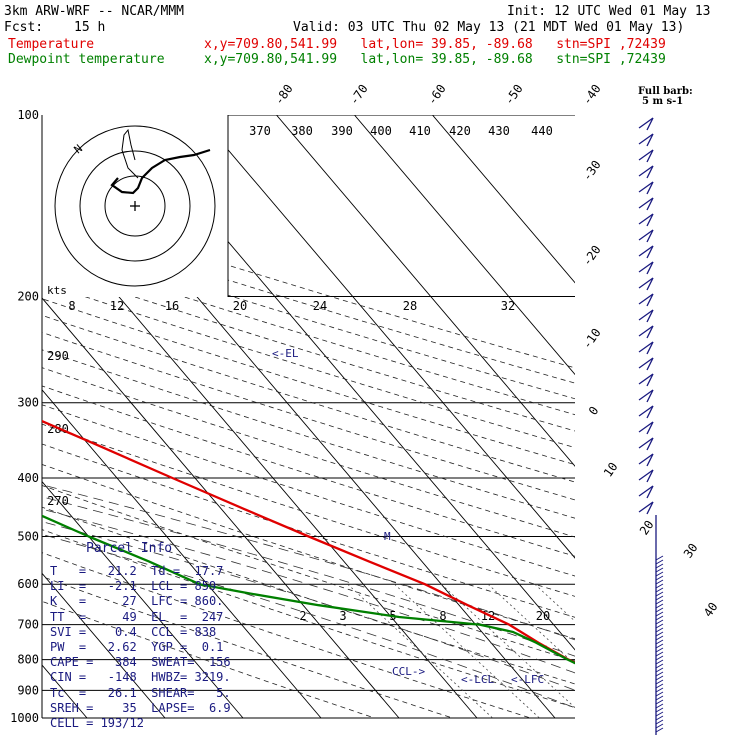 Image resolution: width=740 pixels, height=740 pixels. I want to click on pressure-tick-label: 500, so click(28, 536).